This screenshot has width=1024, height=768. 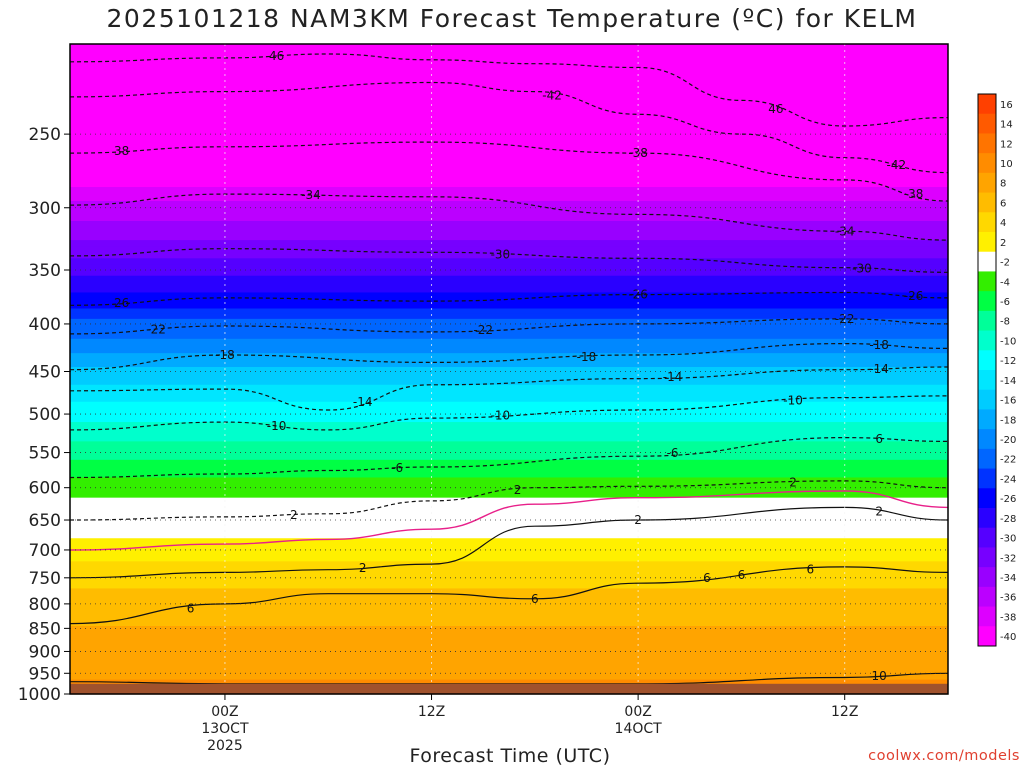 I want to click on ground, so click(x=509, y=688).